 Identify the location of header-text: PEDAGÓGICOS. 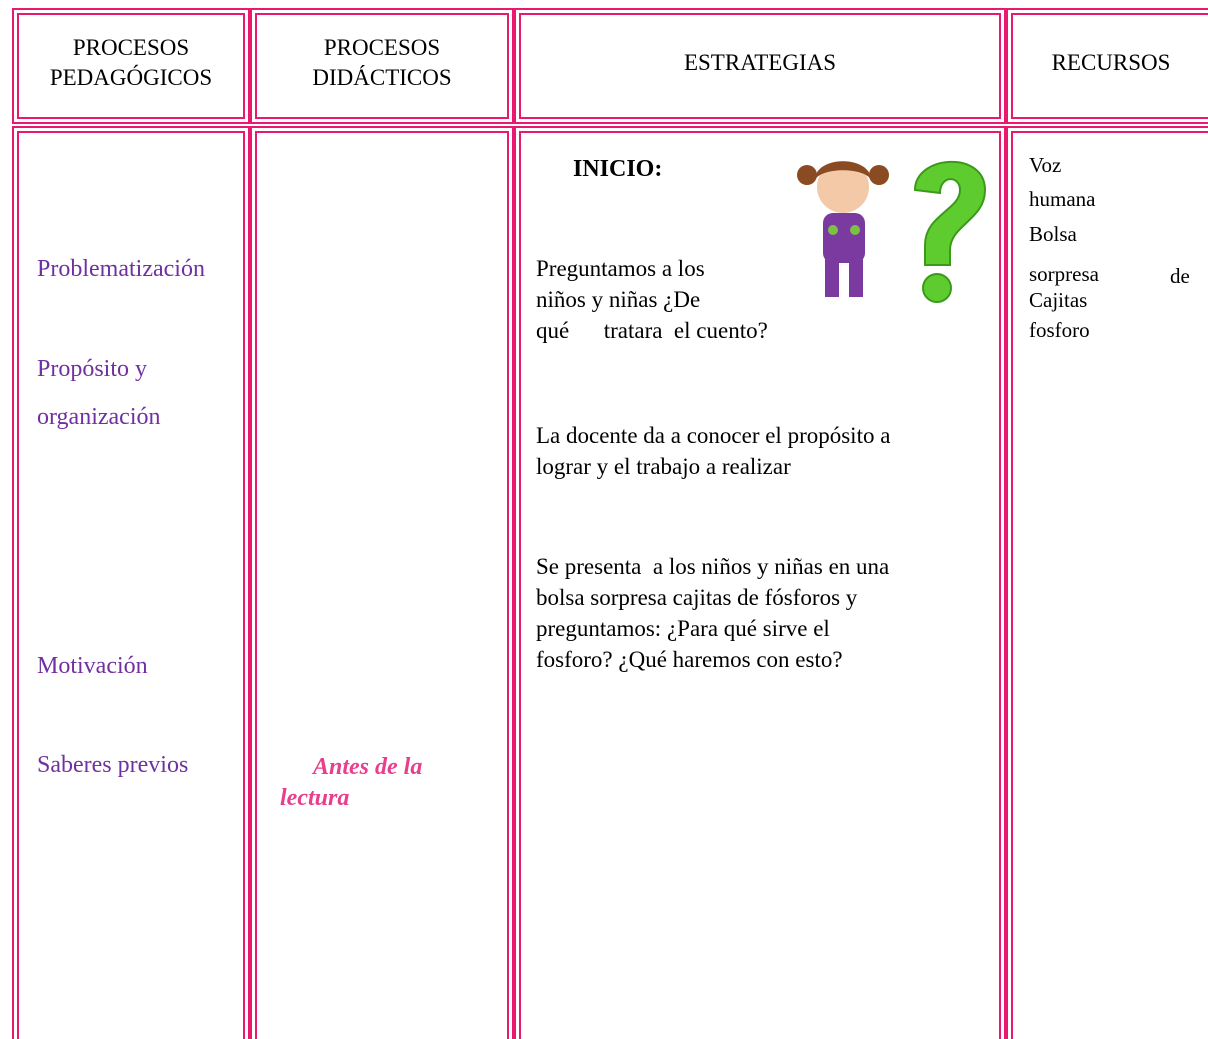
(131, 77).